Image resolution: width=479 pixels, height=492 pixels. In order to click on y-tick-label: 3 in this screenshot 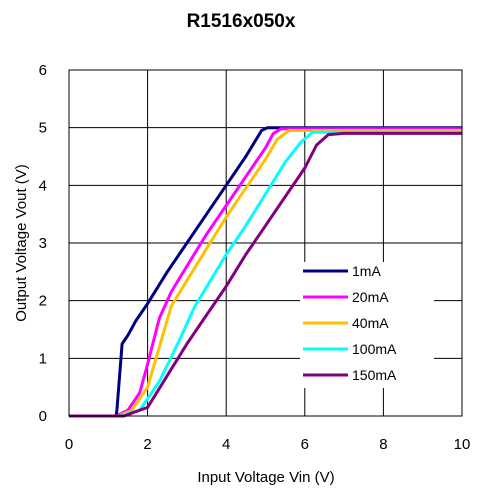, I will do `click(43, 243)`.